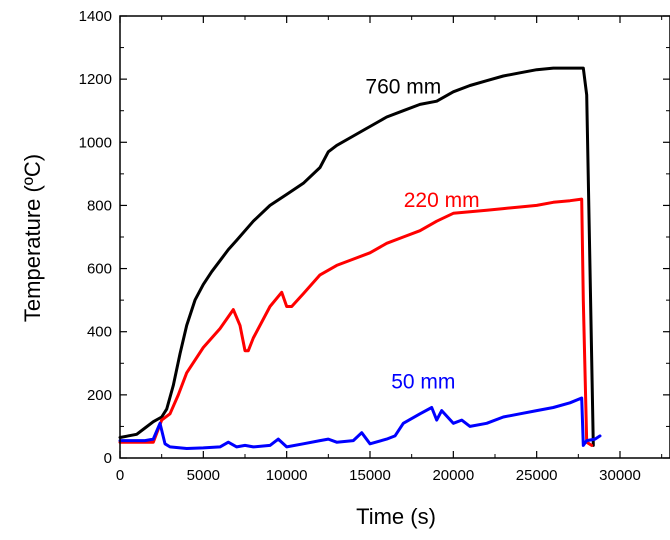  Describe the element at coordinates (442, 200) in the screenshot. I see `series-label-220-mm: 220 mm` at that location.